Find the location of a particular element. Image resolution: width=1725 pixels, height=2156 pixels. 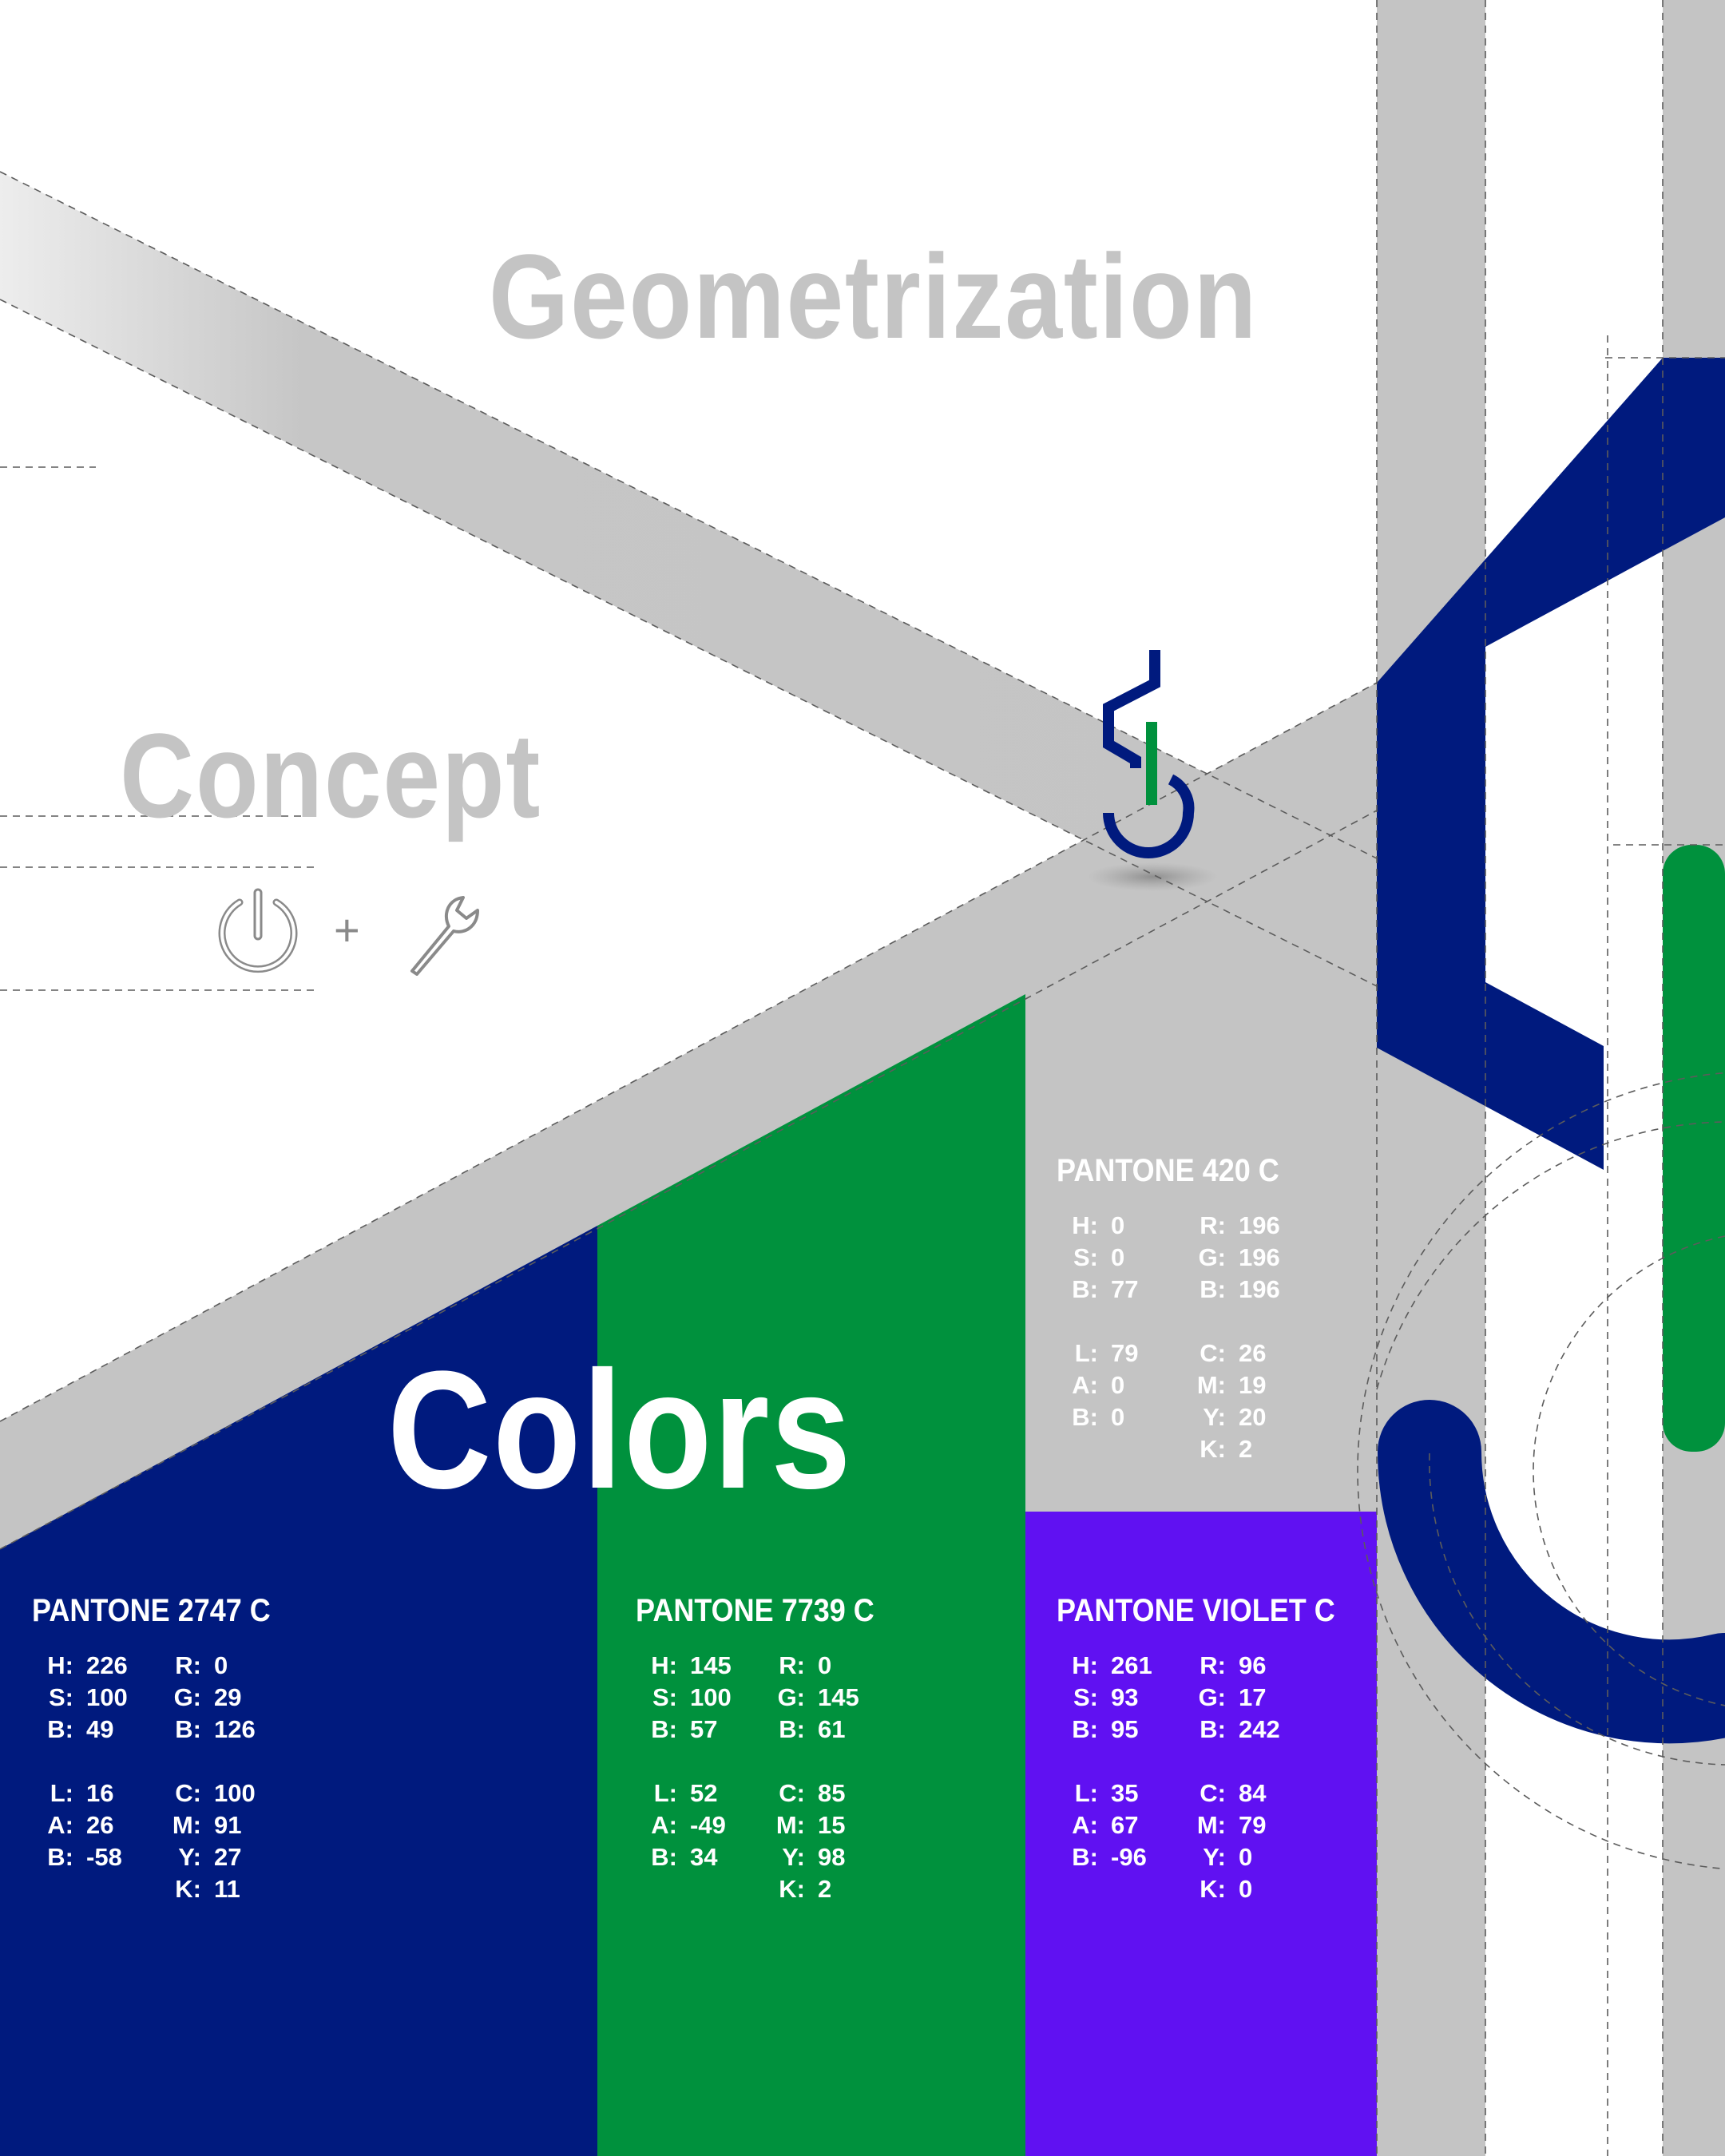

color-block-blue is located at coordinates (299, 1691).